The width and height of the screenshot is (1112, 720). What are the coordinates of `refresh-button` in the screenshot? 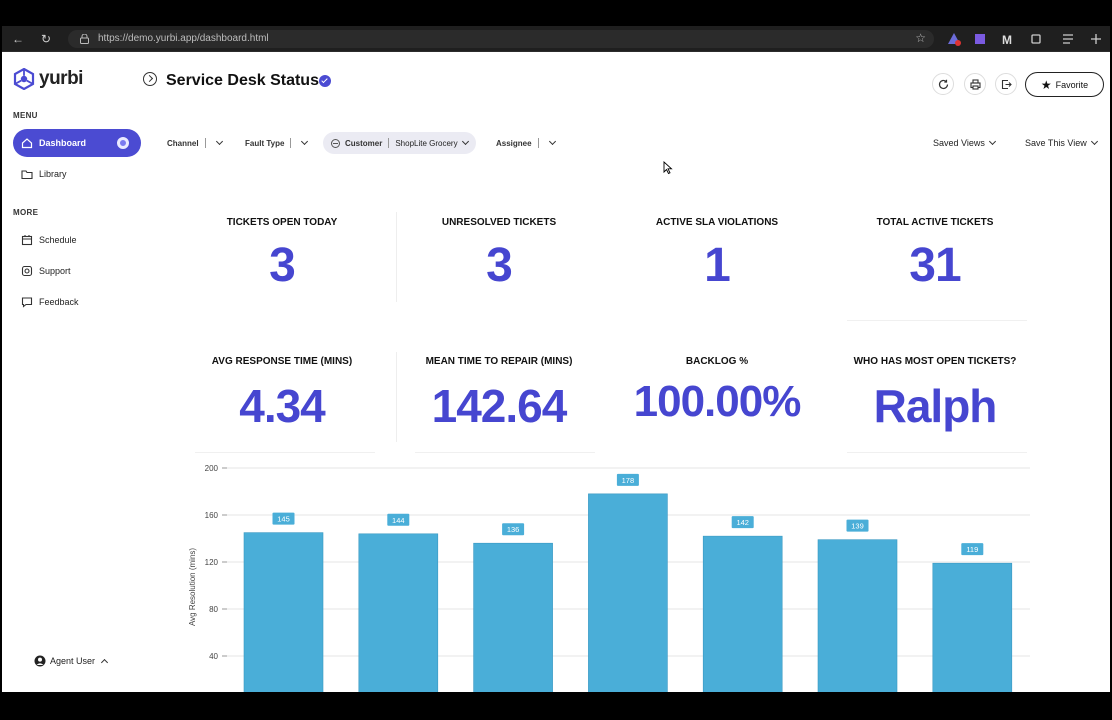 It's located at (943, 84).